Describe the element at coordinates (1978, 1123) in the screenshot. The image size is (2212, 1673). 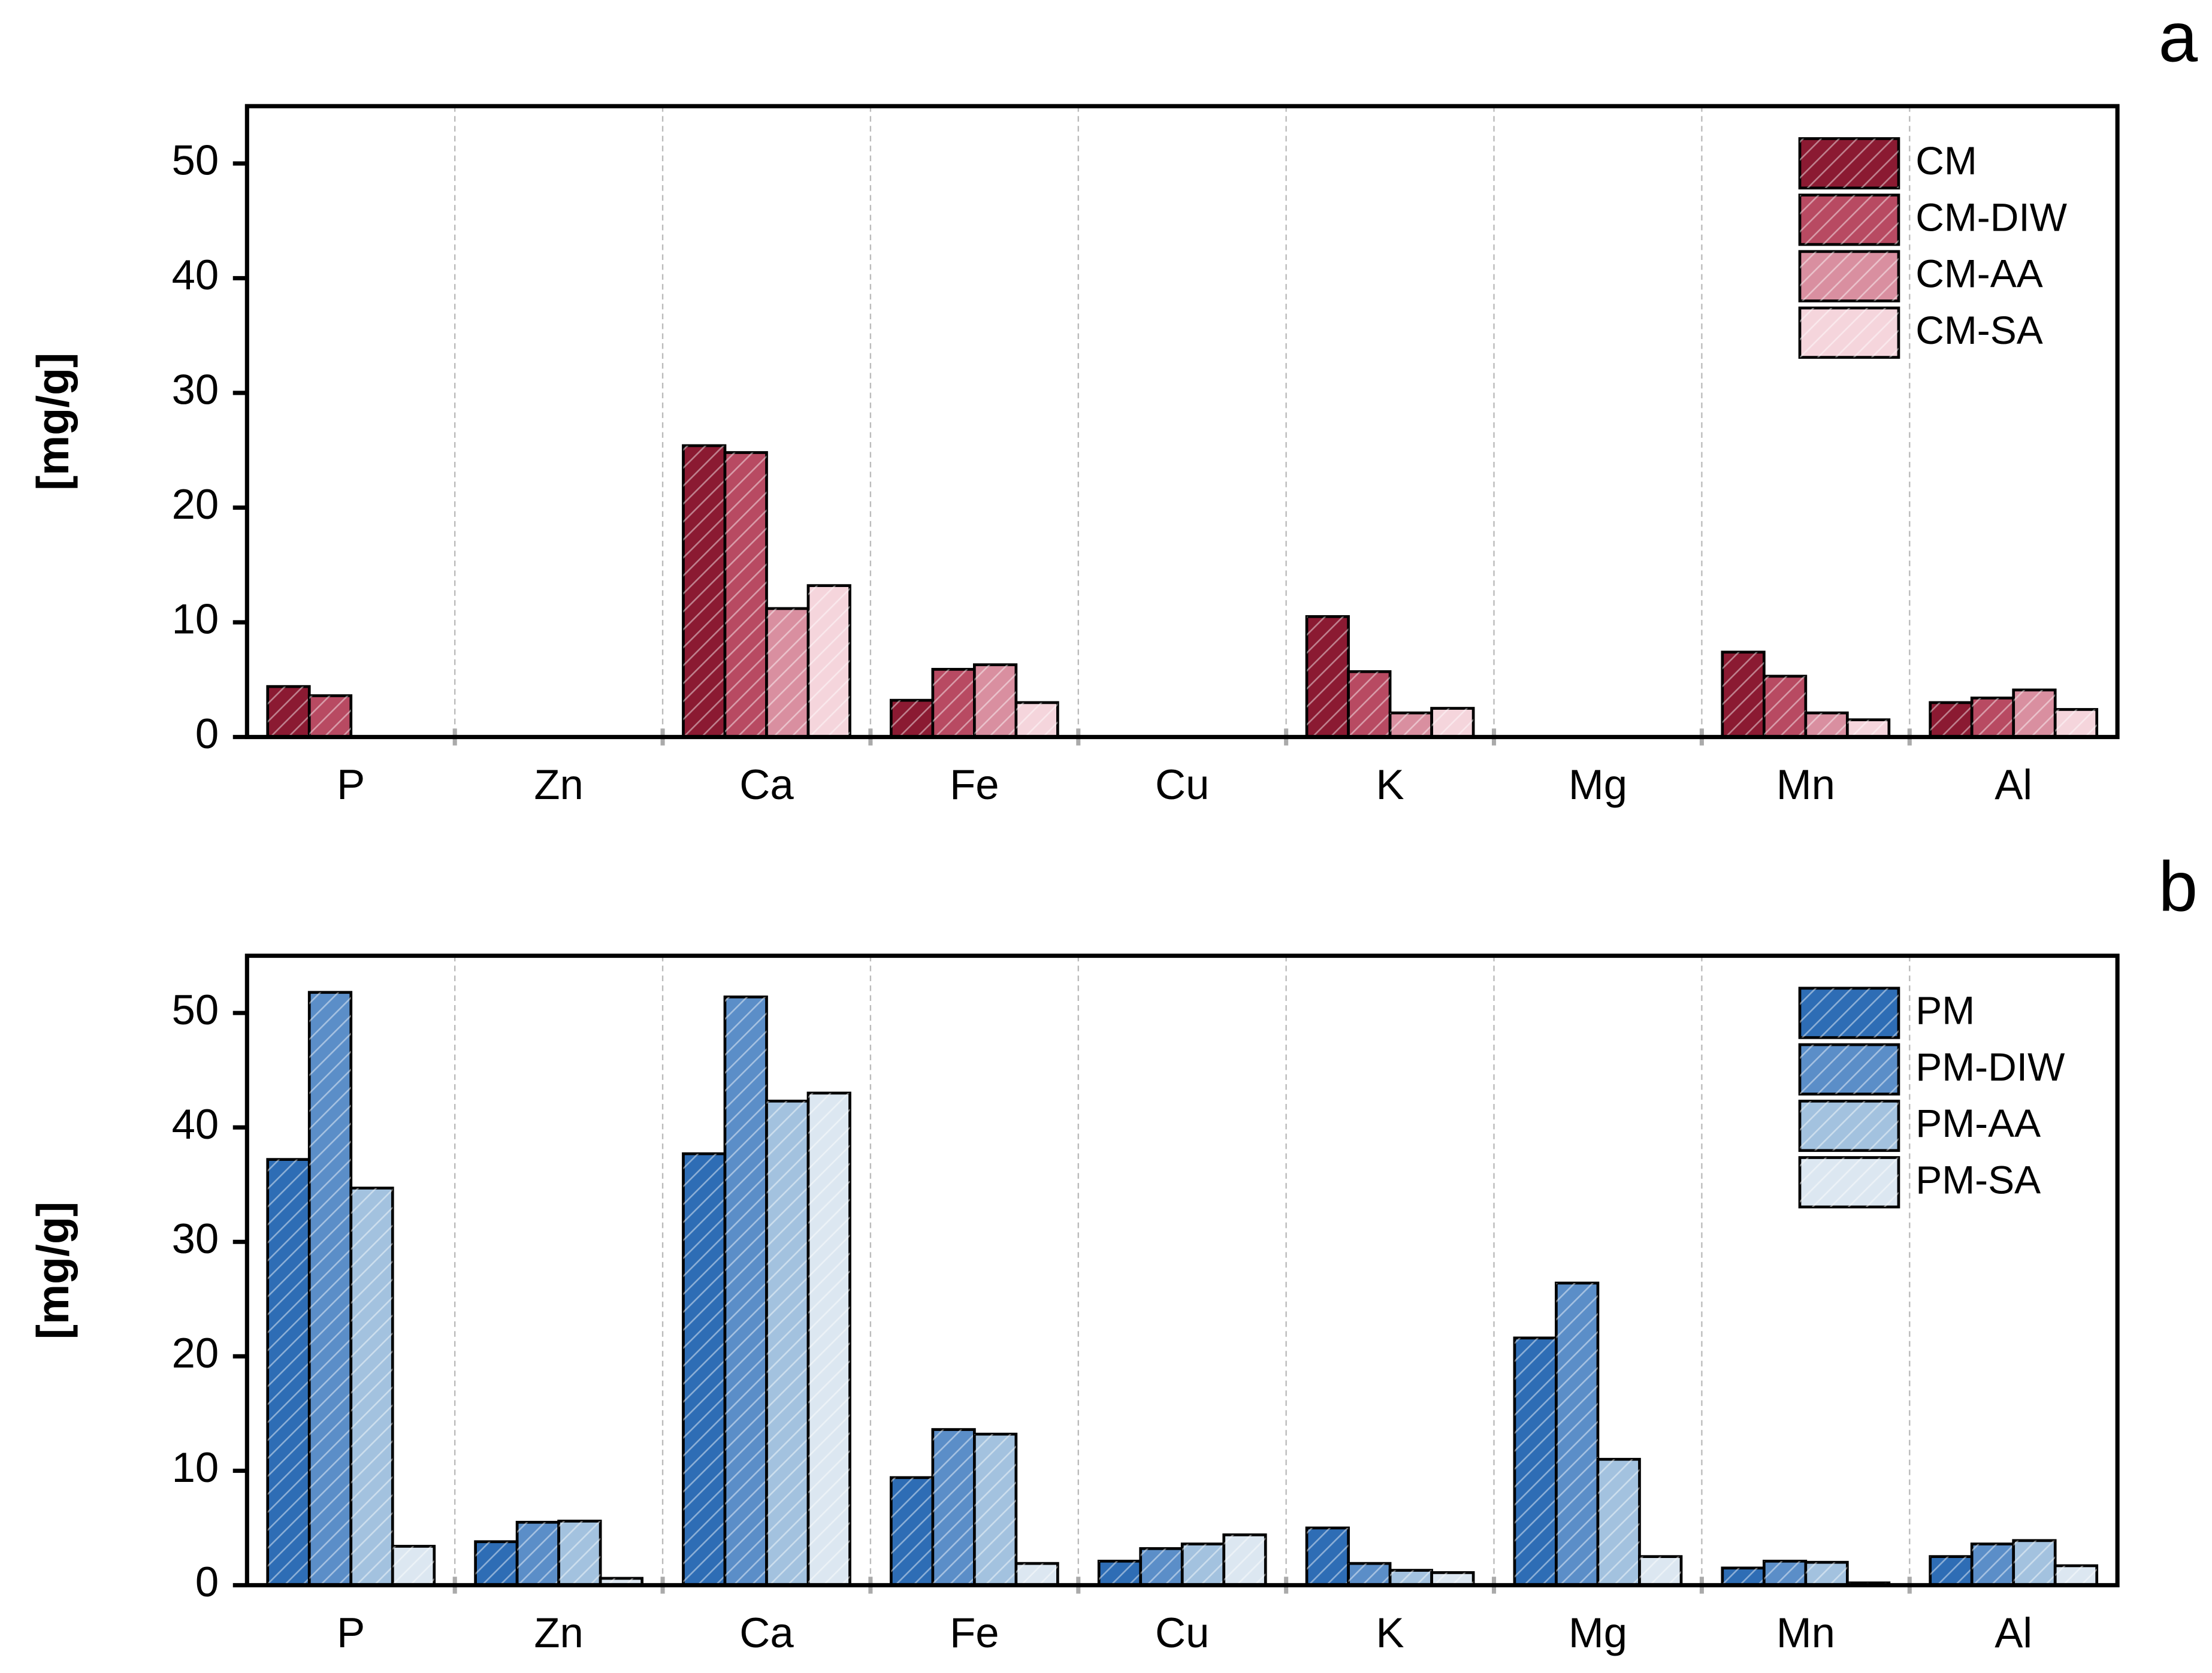
I see `legend-label: PM-AA` at that location.